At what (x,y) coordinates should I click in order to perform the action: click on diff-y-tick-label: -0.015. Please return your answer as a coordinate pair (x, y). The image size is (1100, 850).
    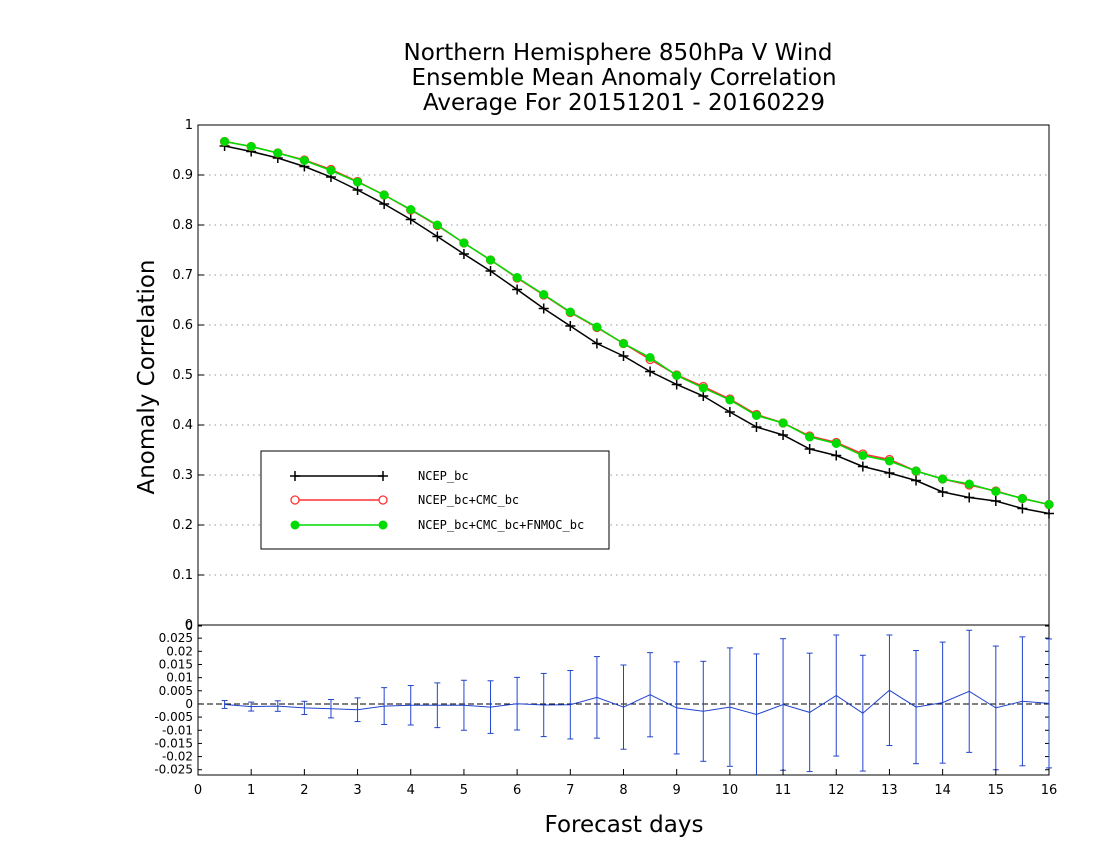
    Looking at the image, I should click on (173, 743).